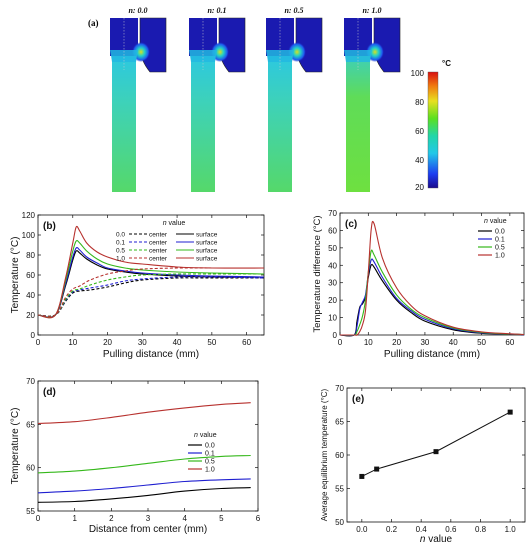 The height and width of the screenshot is (550, 529). I want to click on x-tick-label: 1.0, so click(511, 529).